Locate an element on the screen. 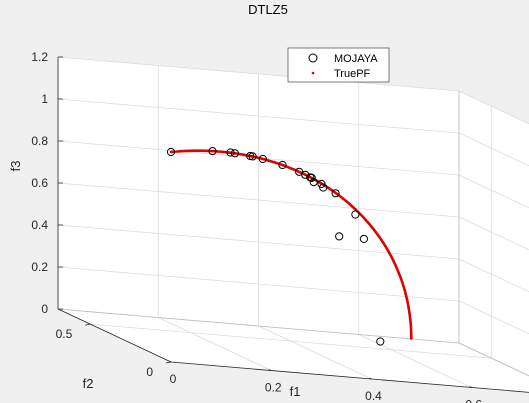 The image size is (529, 403). legend-marker-truepf is located at coordinates (313, 73).